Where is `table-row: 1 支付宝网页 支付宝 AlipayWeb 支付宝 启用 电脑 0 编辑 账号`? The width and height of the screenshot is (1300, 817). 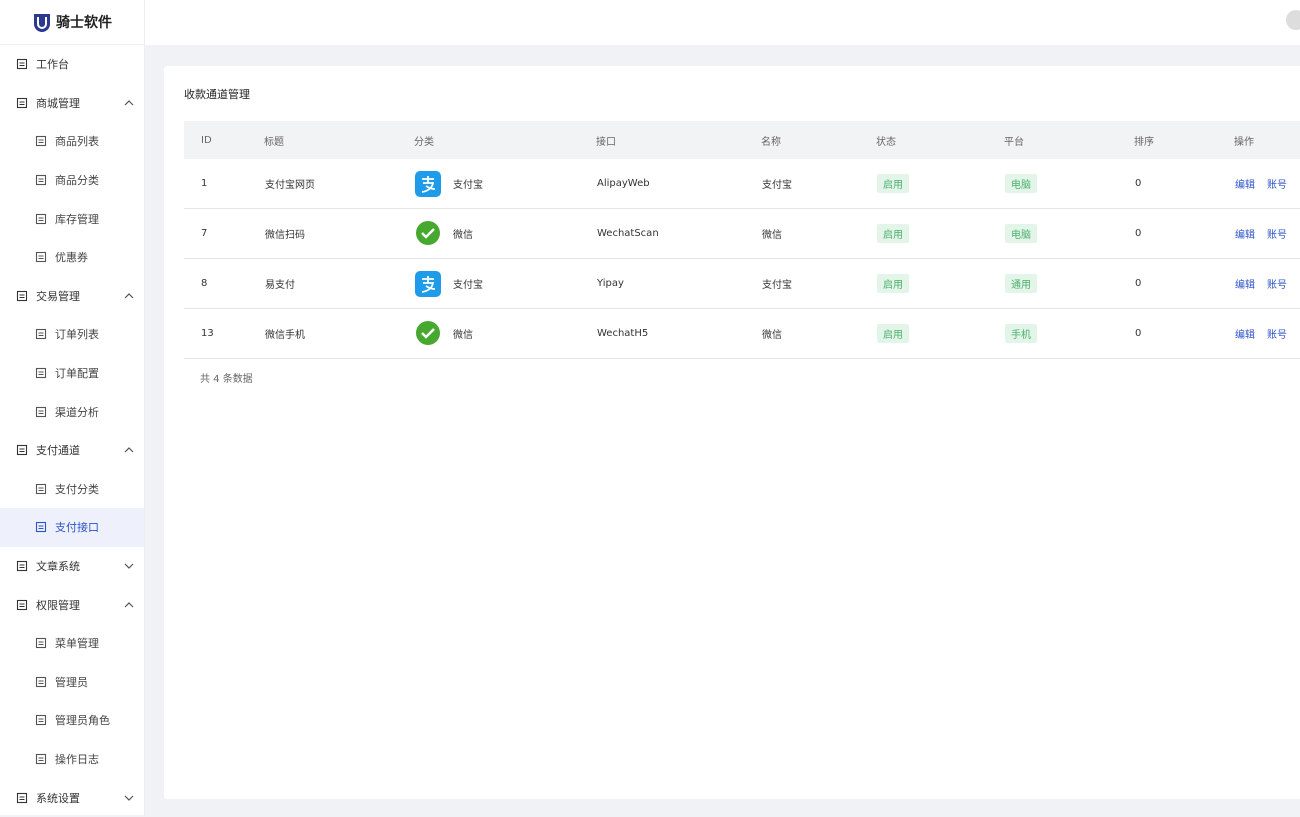 table-row: 1 支付宝网页 支付宝 AlipayWeb 支付宝 启用 电脑 0 编辑 账号 is located at coordinates (742, 184).